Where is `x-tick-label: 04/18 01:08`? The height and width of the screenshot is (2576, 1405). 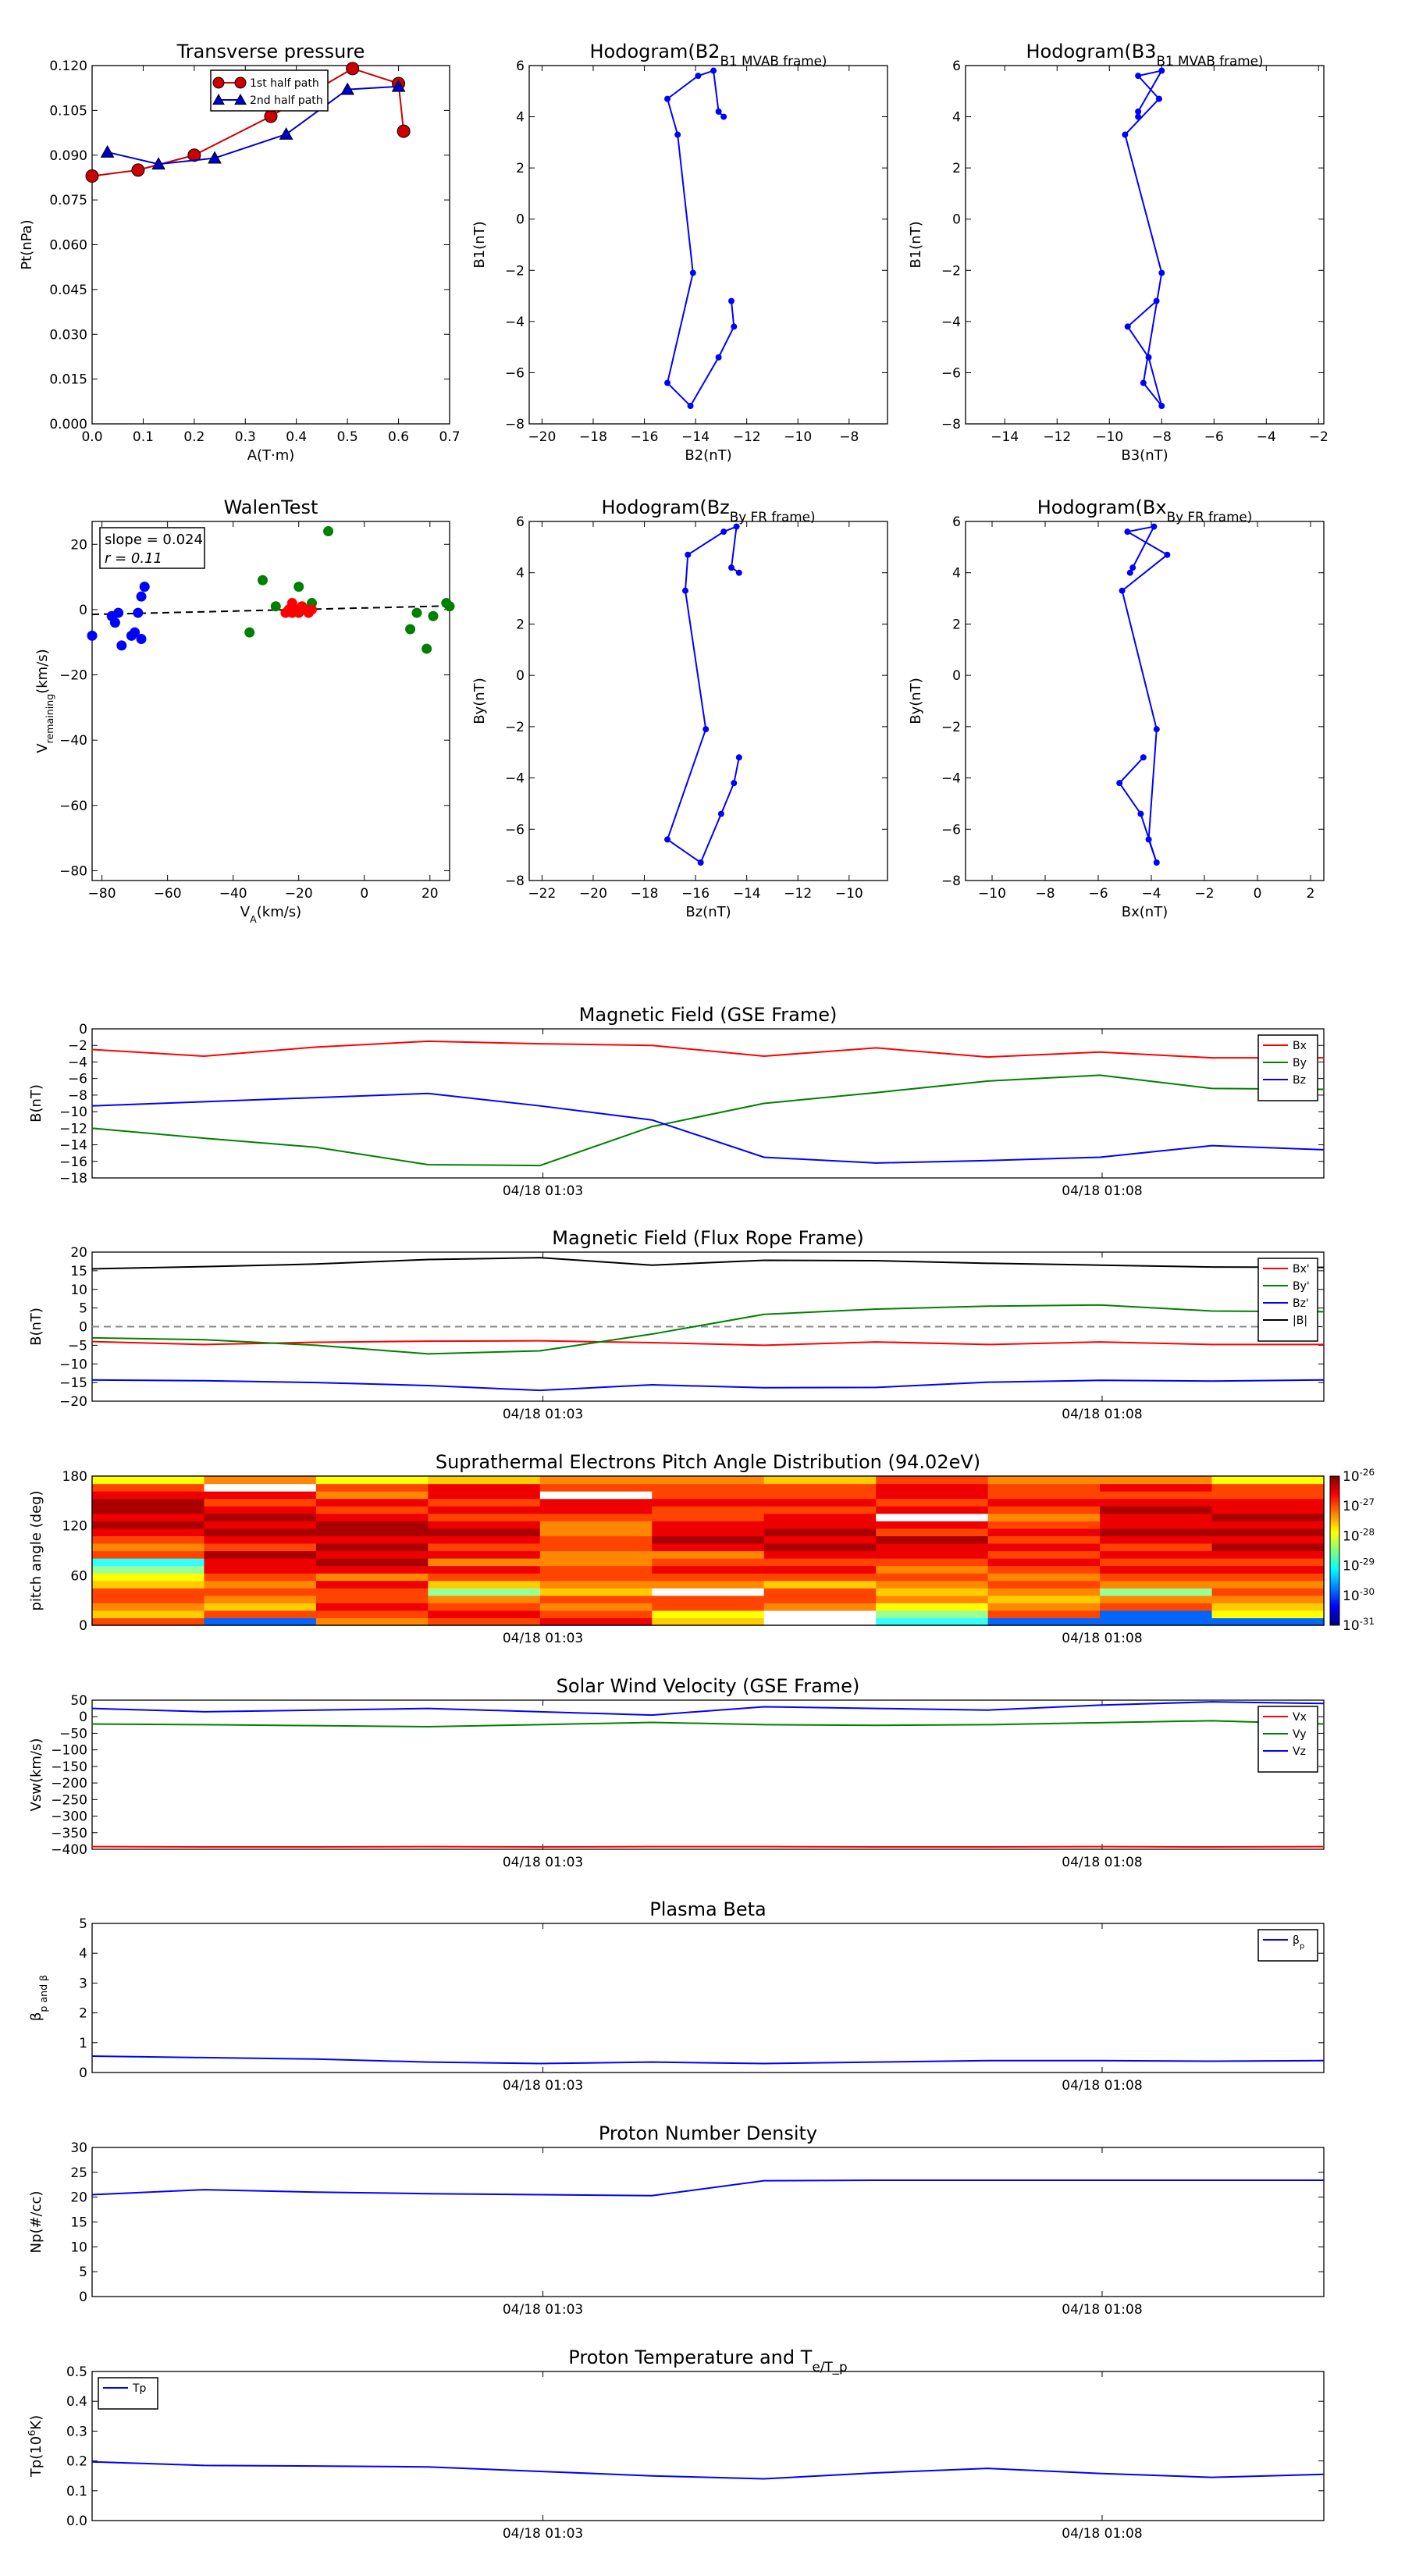 x-tick-label: 04/18 01:08 is located at coordinates (1102, 1191).